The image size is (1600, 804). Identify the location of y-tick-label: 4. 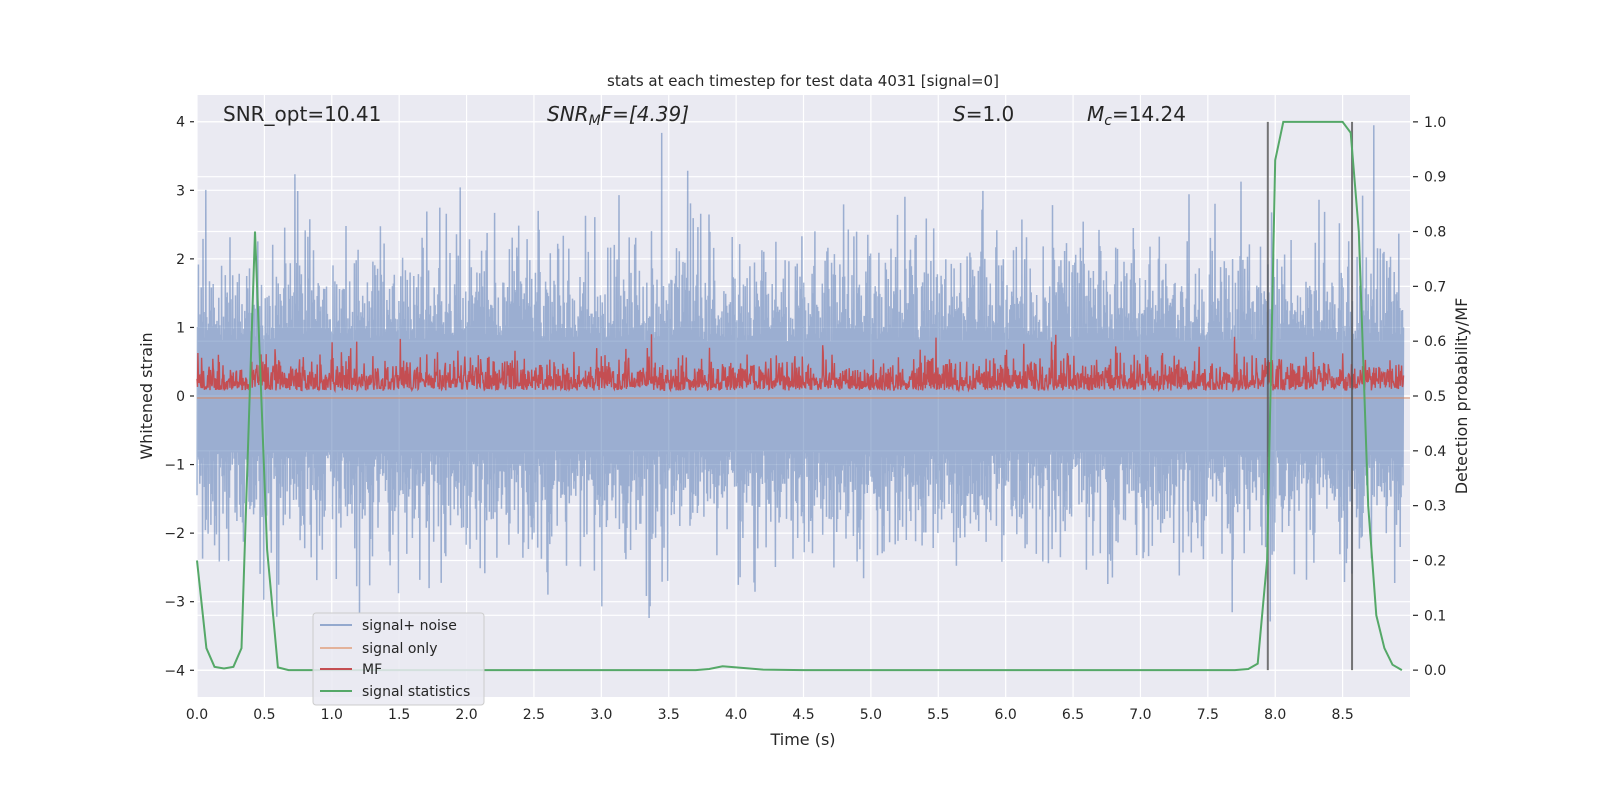
(180, 123).